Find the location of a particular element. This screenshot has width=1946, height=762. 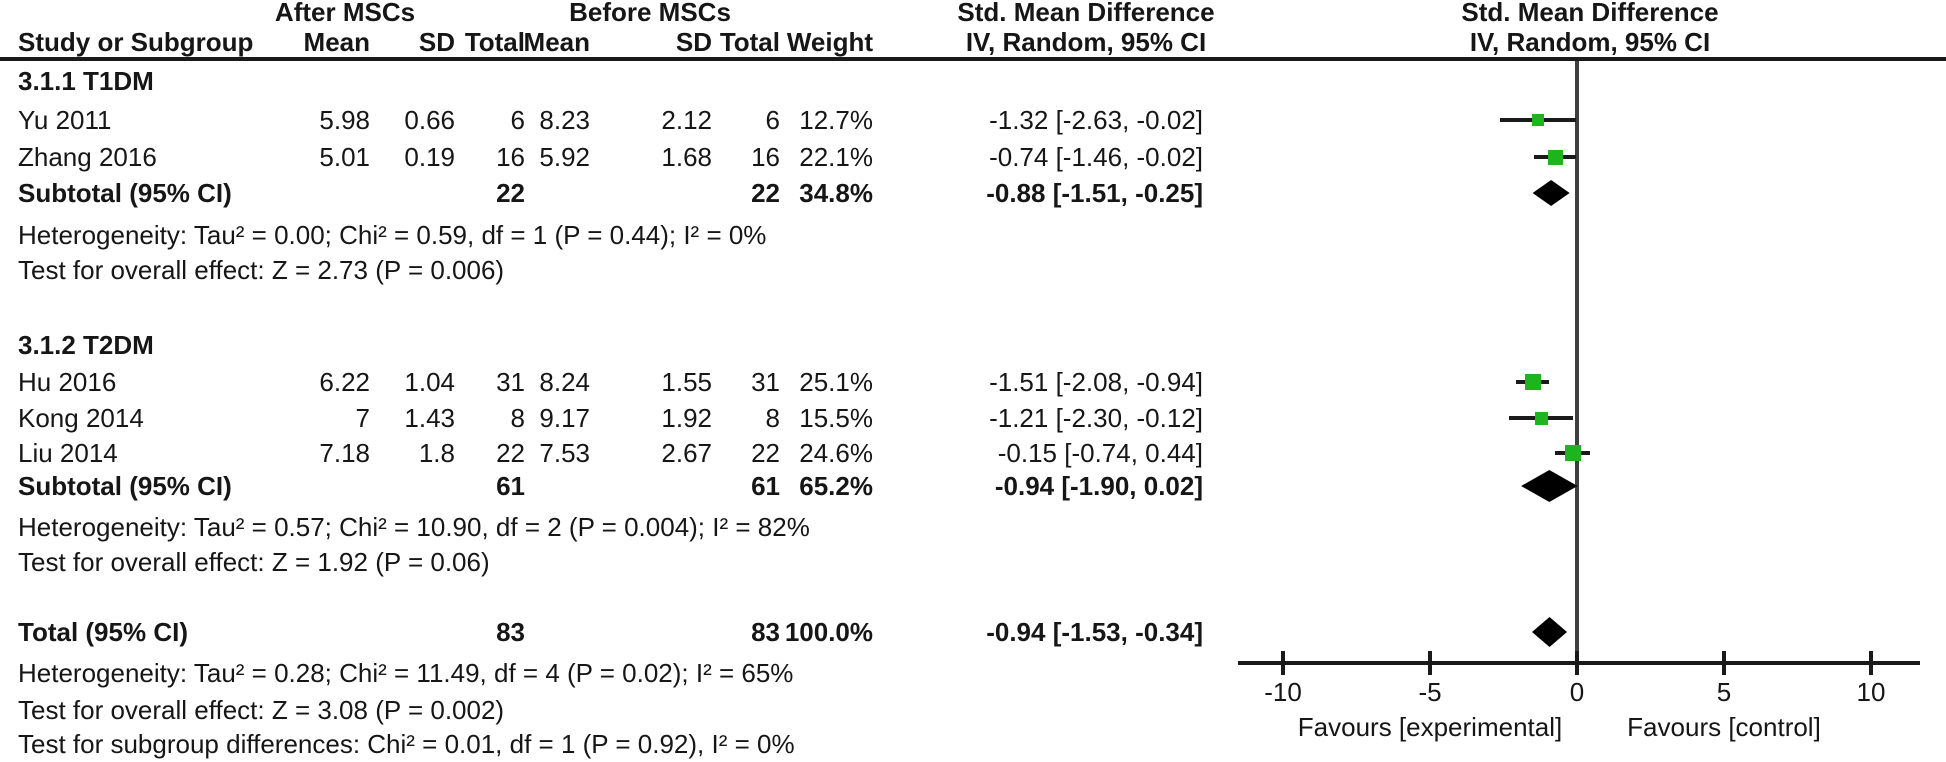

study-row-mean1: 7 is located at coordinates (362, 418).